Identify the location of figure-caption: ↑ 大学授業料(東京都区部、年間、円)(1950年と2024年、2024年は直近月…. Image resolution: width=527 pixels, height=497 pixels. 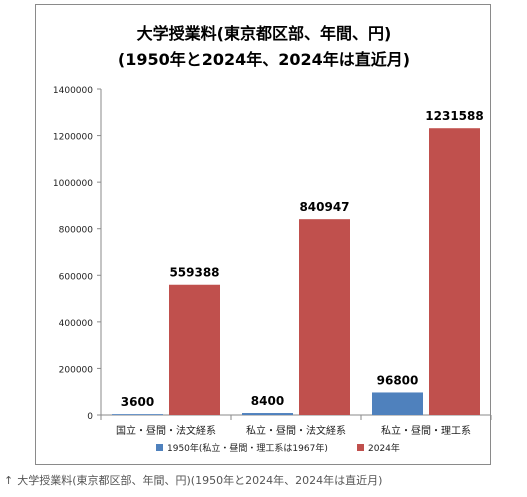
(193, 480).